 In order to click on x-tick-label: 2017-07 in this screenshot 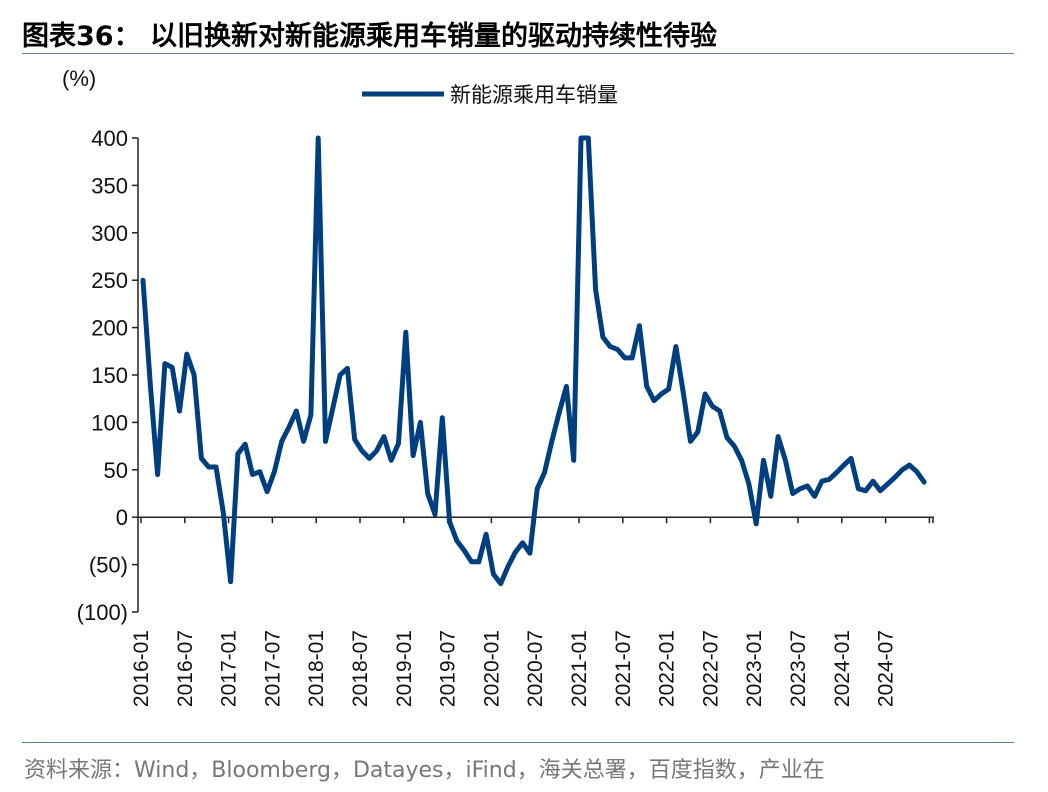, I will do `click(272, 668)`.